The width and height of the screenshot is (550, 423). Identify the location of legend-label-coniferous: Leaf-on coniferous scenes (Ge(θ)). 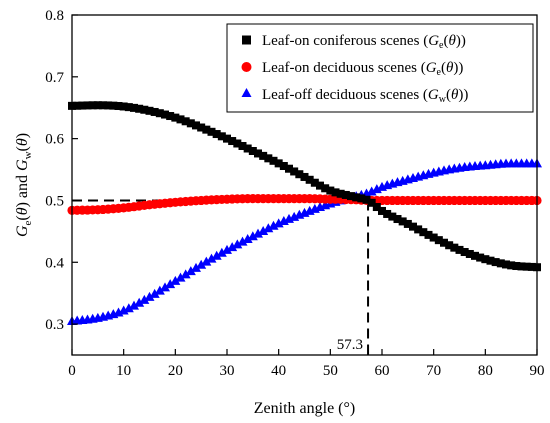
(364, 42).